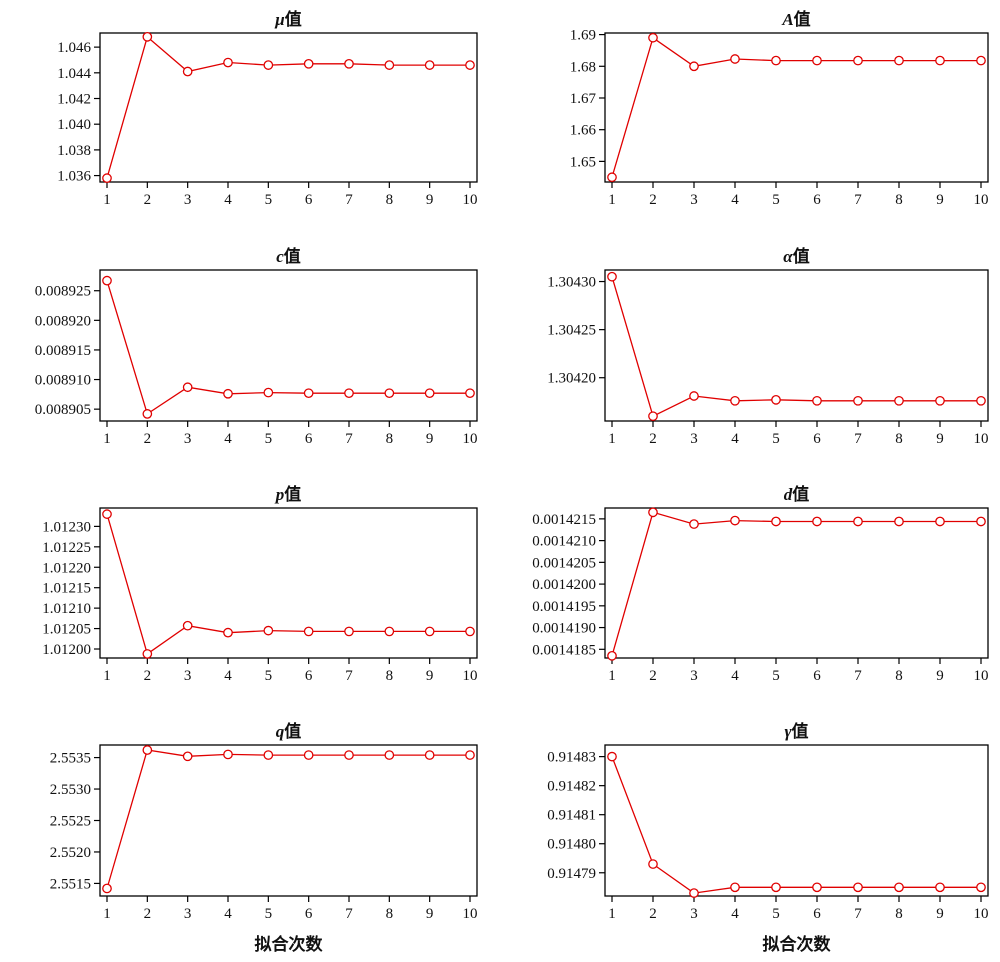 This screenshot has width=1000, height=962. I want to click on x-axis-title: 拟合次数, so click(797, 944).